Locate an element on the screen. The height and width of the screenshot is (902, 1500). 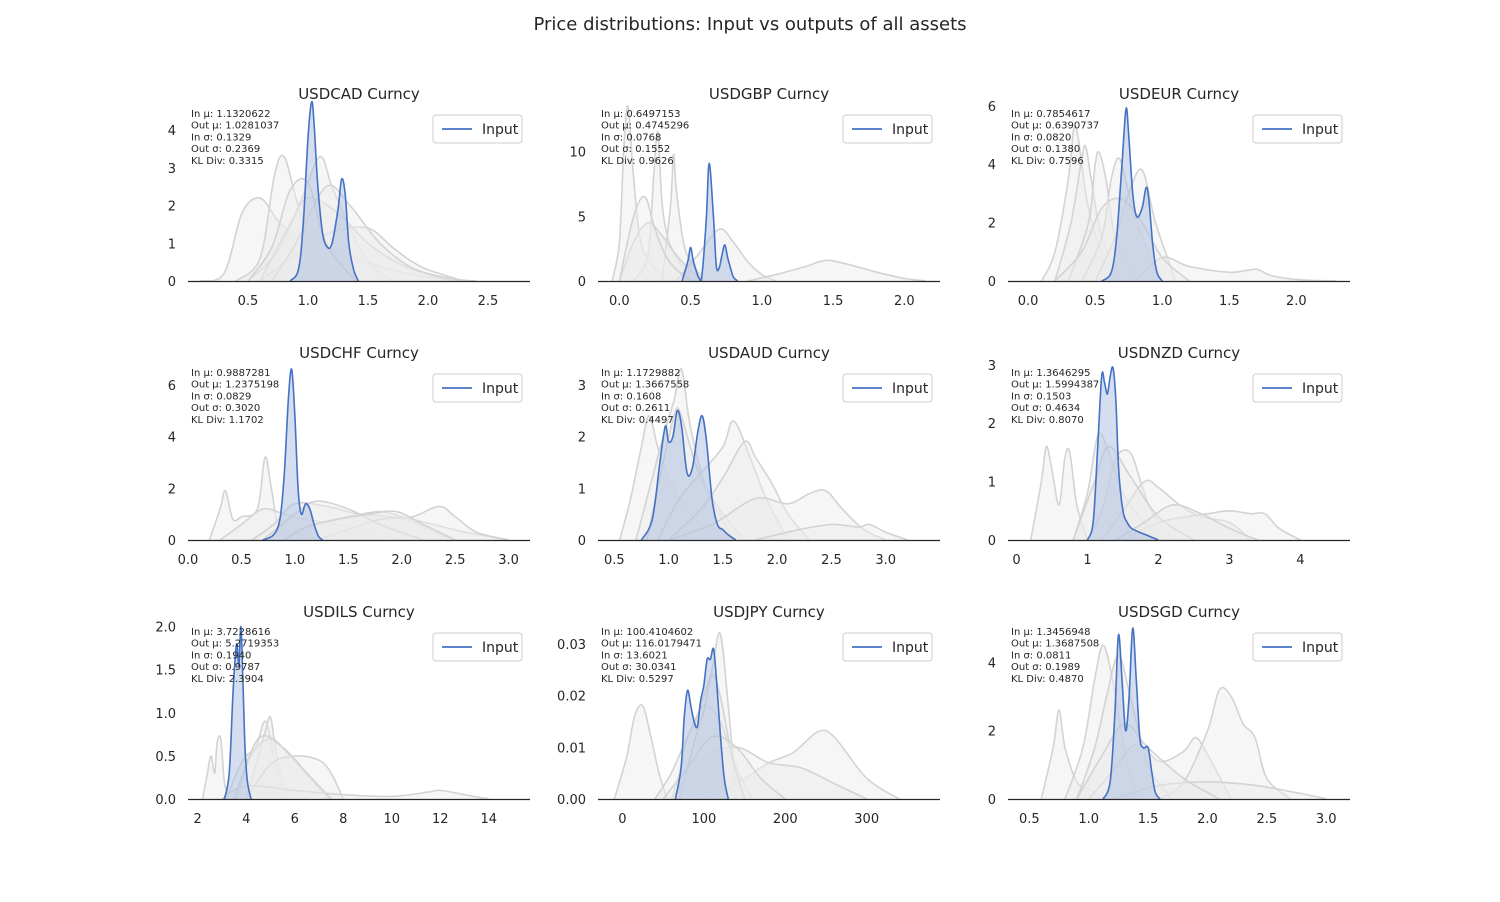
subplot-title: USDSGD Curncy is located at coordinates (1179, 612).